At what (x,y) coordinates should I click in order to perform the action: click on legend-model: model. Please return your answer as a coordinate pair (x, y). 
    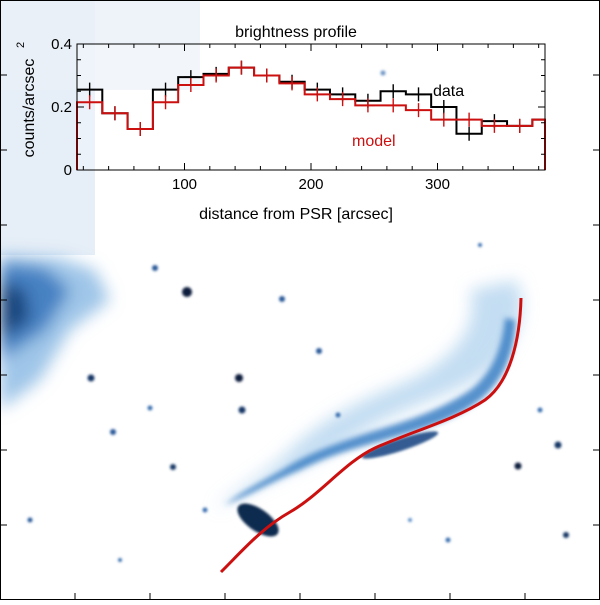
    Looking at the image, I should click on (374, 141).